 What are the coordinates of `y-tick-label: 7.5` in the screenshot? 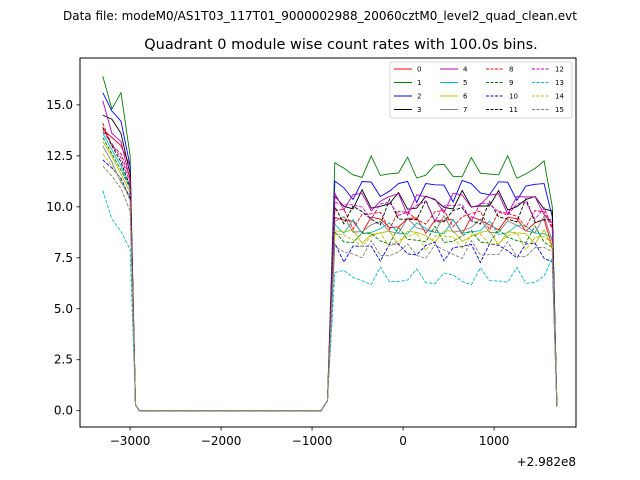 It's located at (63, 258).